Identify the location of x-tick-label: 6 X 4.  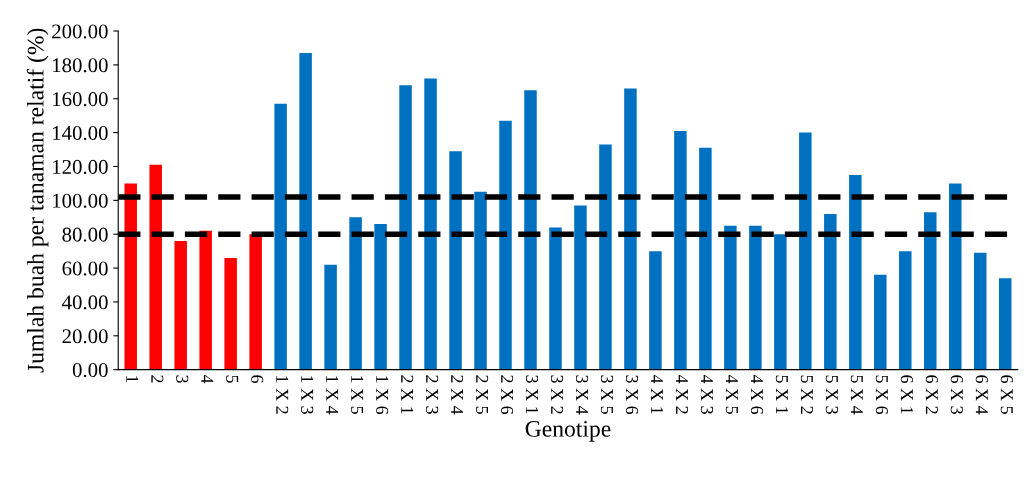
(981, 395).